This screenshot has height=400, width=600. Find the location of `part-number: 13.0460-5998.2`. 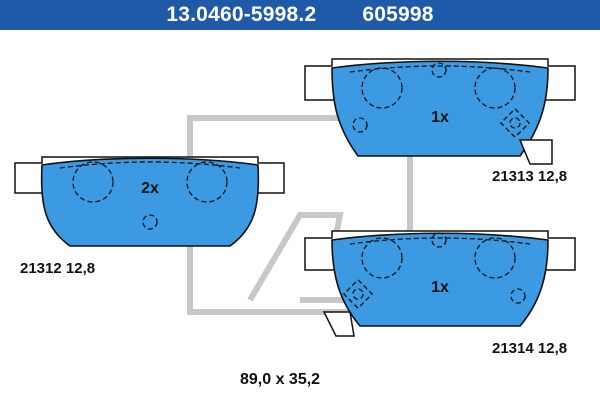

part-number: 13.0460-5998.2 is located at coordinates (241, 14).